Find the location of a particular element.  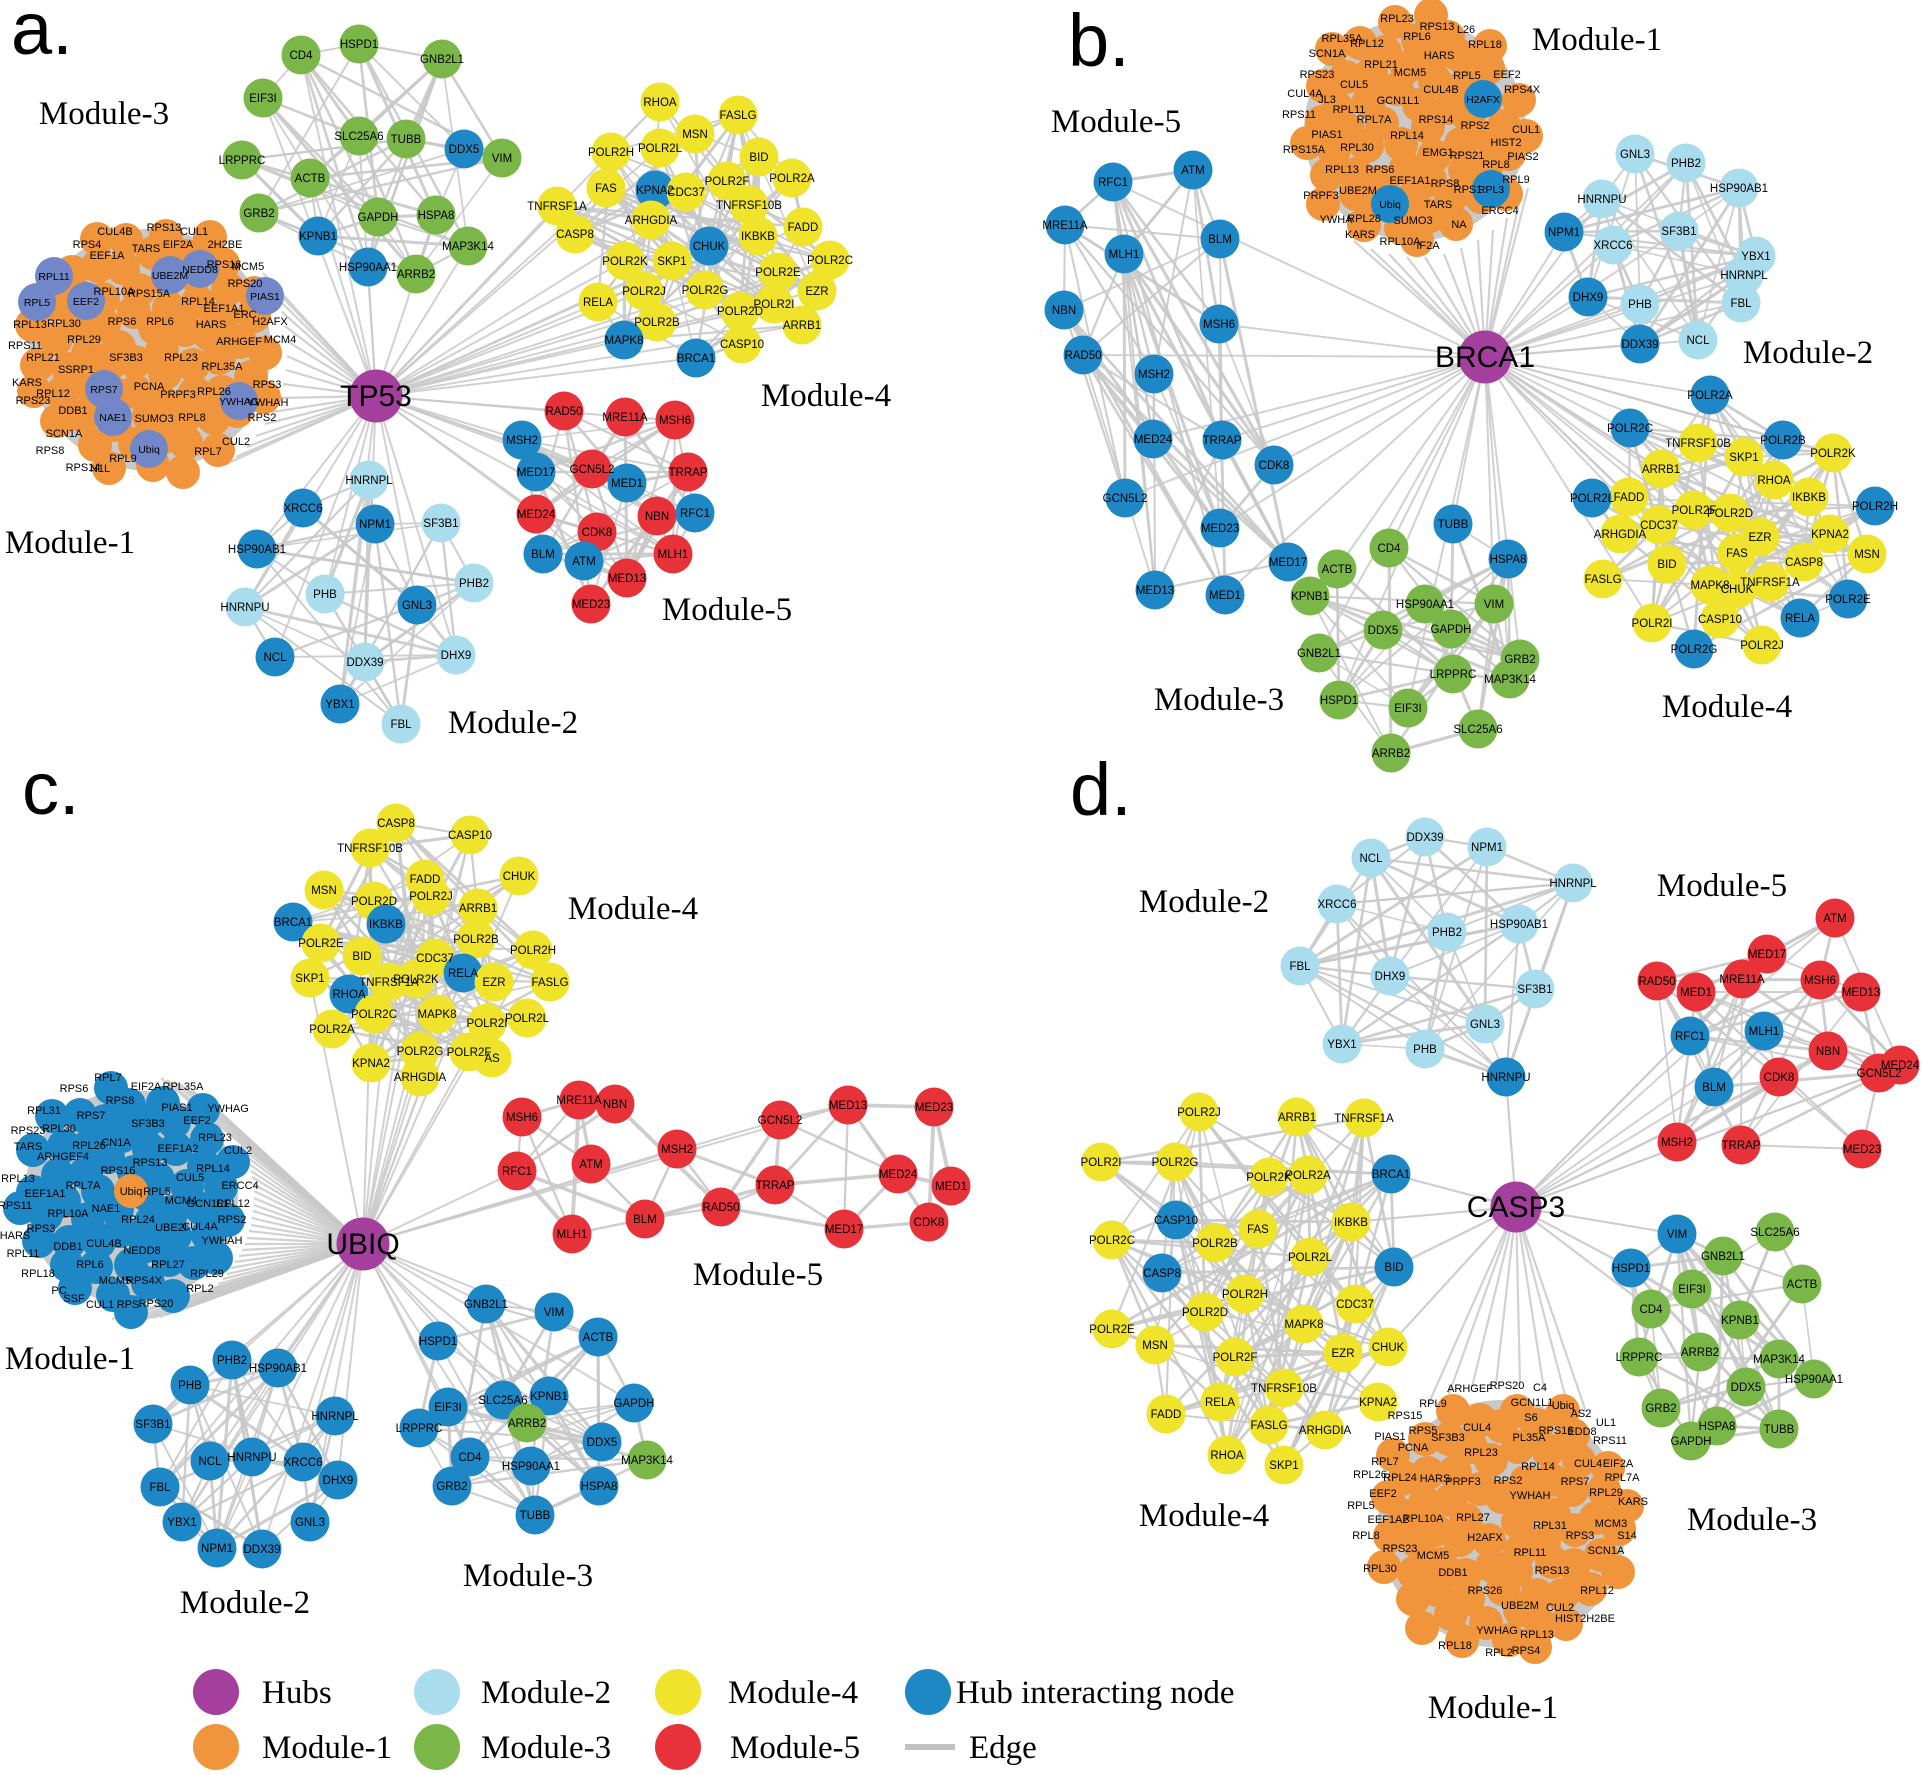

svg-text: PCNA is located at coordinates (1413, 1448).